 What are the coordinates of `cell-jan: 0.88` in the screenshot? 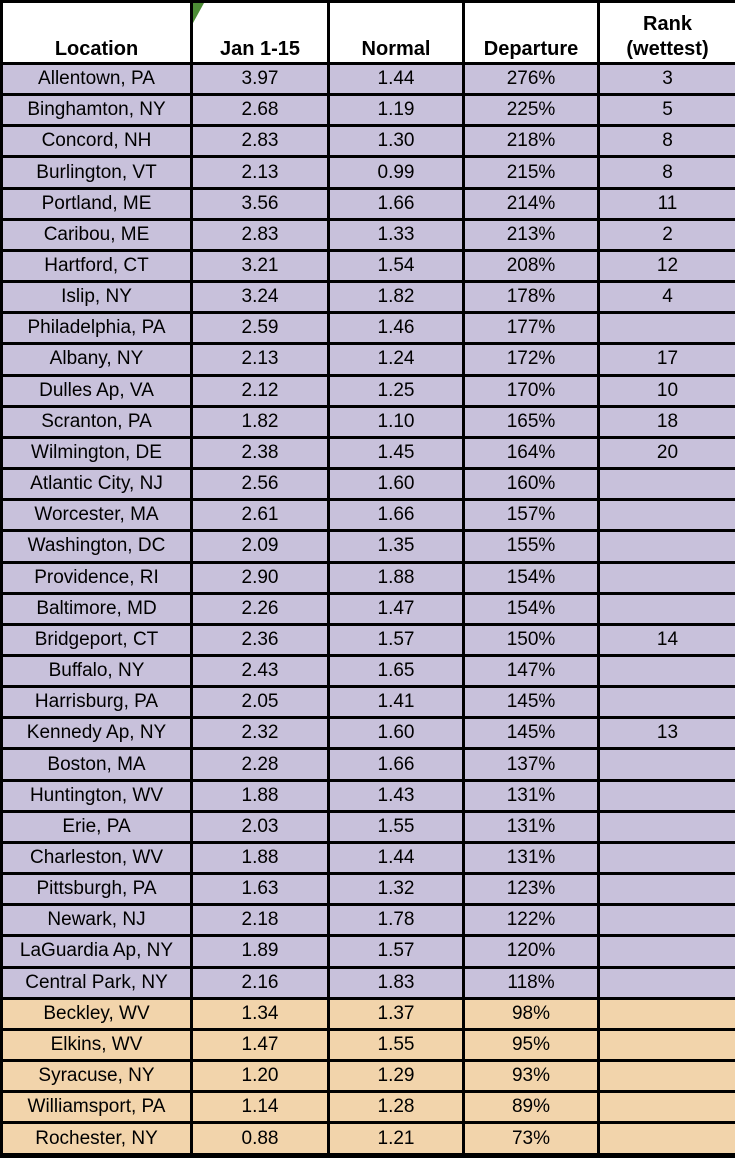 It's located at (260, 1139).